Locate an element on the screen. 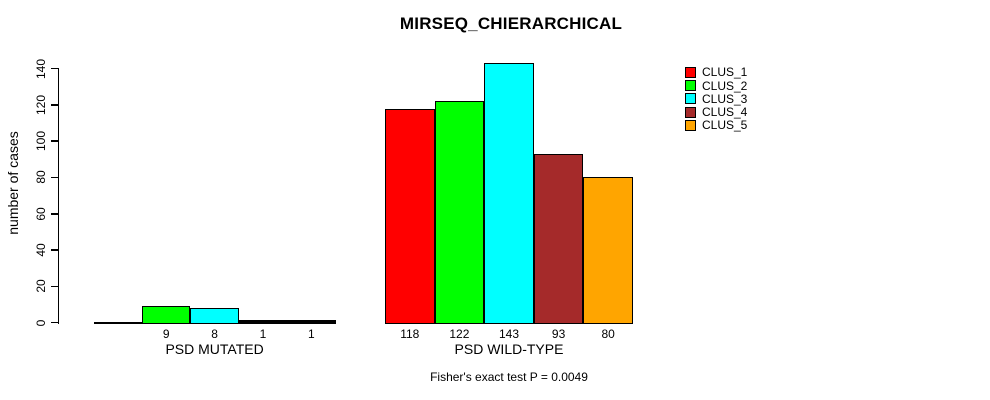 This screenshot has height=400, width=990. legend-label-clus_5: CLUS_5 is located at coordinates (725, 125).